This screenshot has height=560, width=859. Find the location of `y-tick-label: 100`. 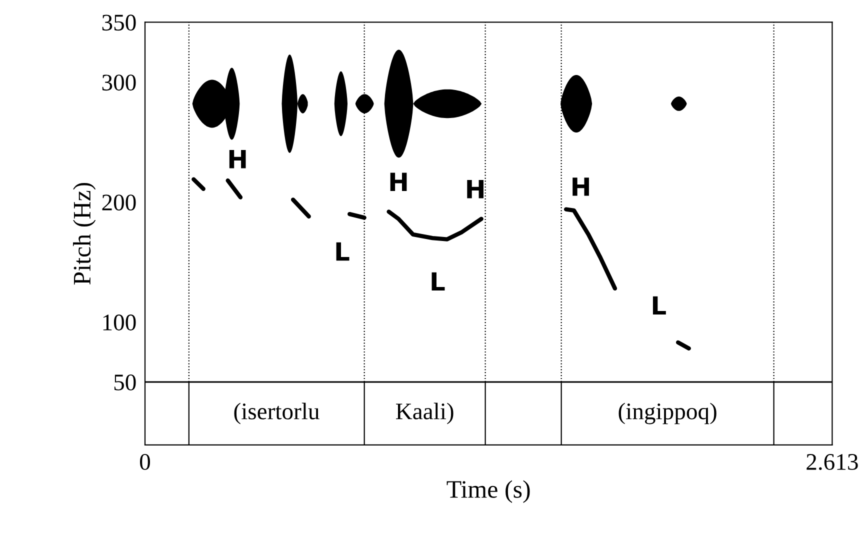

y-tick-label: 100 is located at coordinates (119, 322).